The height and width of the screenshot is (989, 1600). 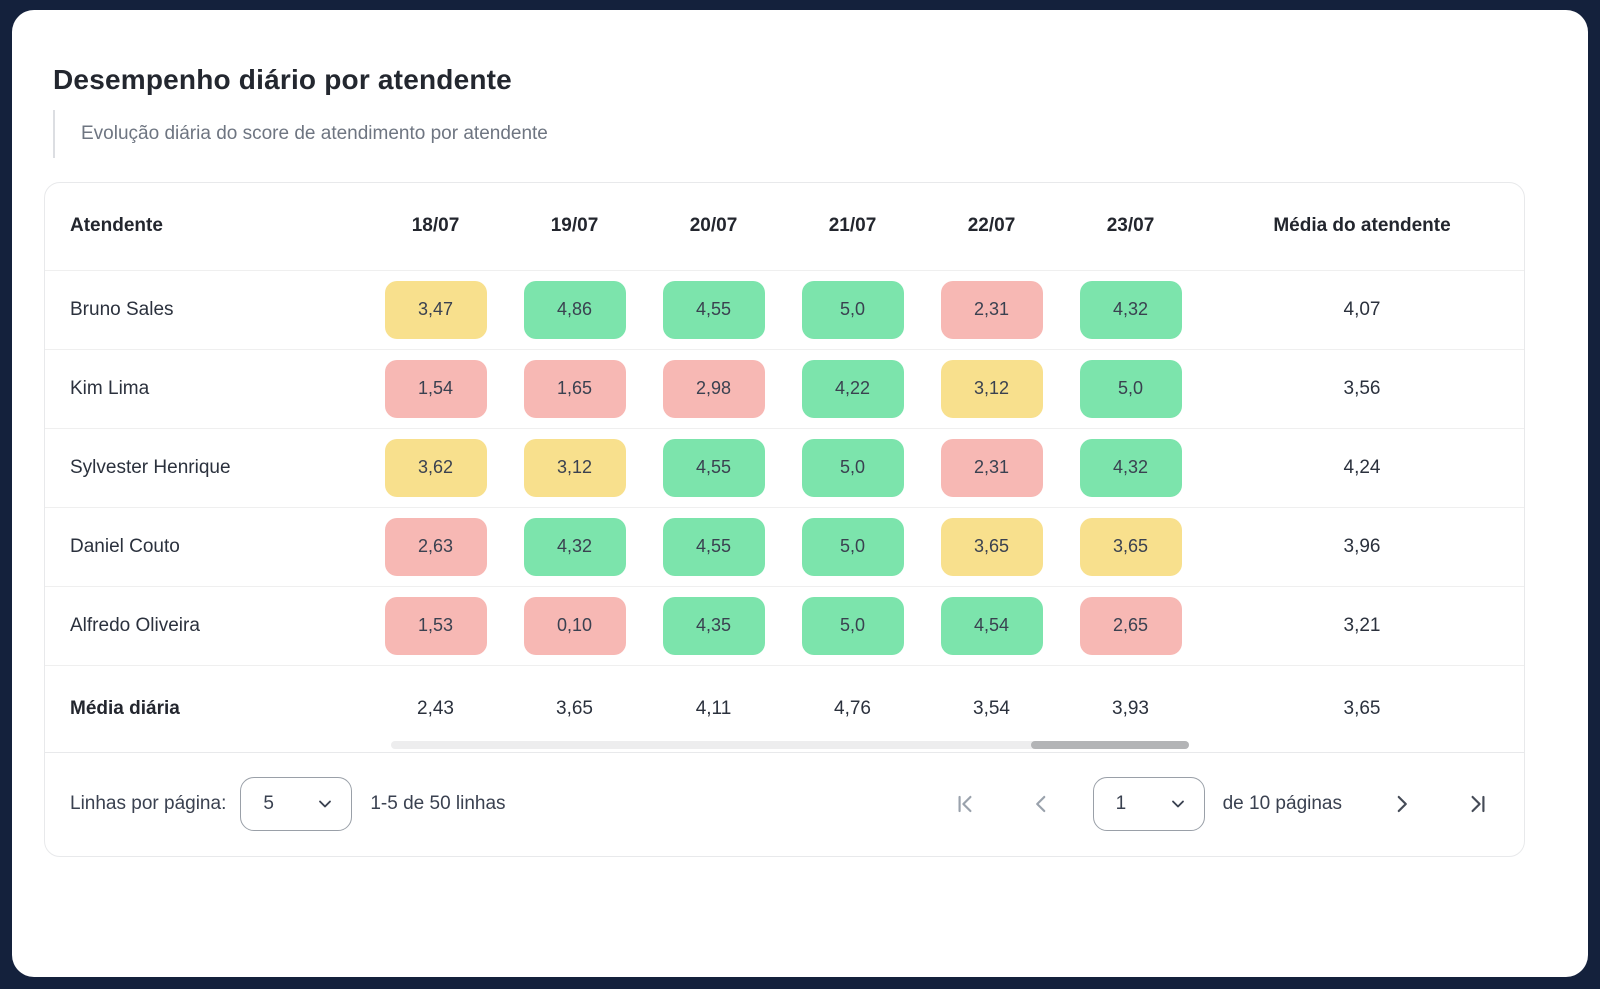 I want to click on score-cell: 4,22, so click(x=852, y=388).